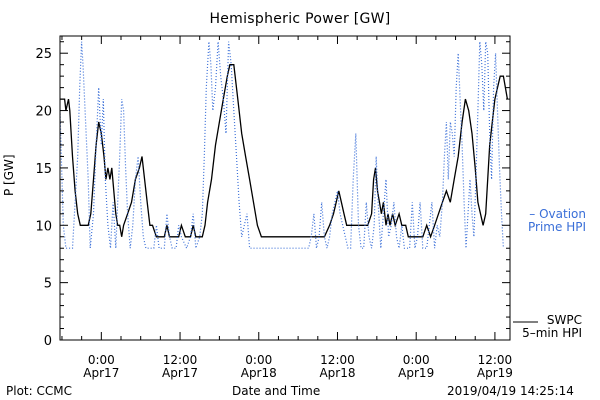 The width and height of the screenshot is (600, 400). What do you see at coordinates (9, 175) in the screenshot?
I see `y-axis-label: P [GW]` at bounding box center [9, 175].